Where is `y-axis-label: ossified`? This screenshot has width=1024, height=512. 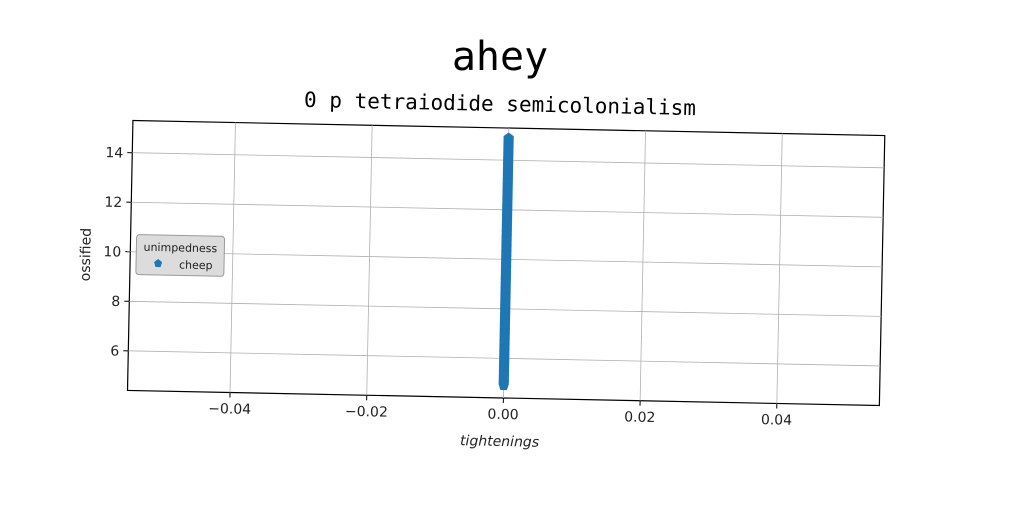 y-axis-label: ossified is located at coordinates (86, 255).